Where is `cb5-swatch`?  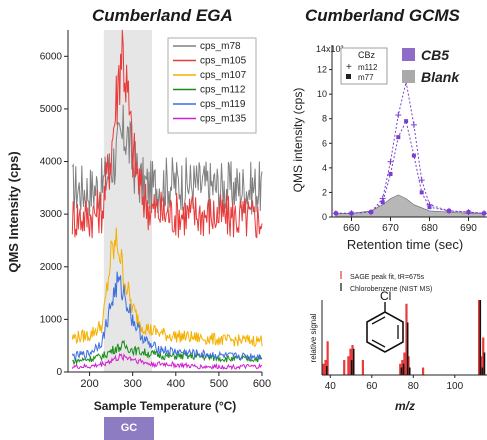
cb5-swatch is located at coordinates (408, 54).